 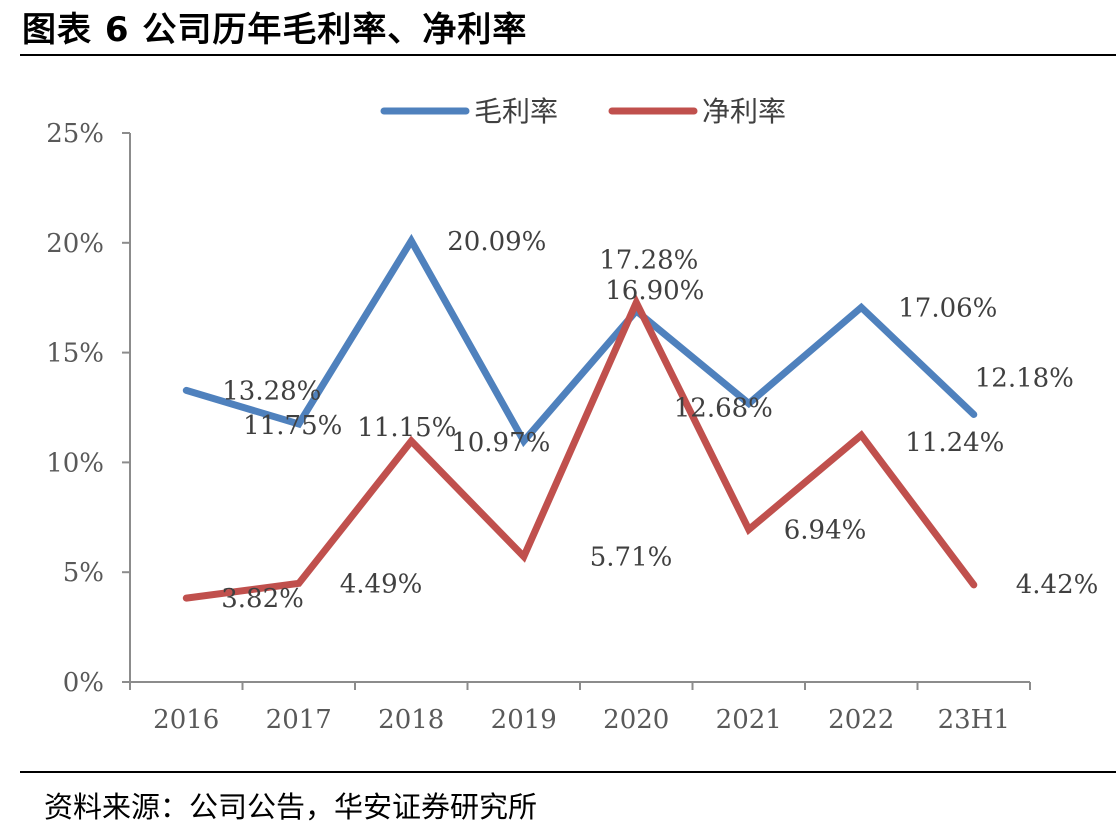 What do you see at coordinates (411, 720) in the screenshot?
I see `x-tick-label: 2018` at bounding box center [411, 720].